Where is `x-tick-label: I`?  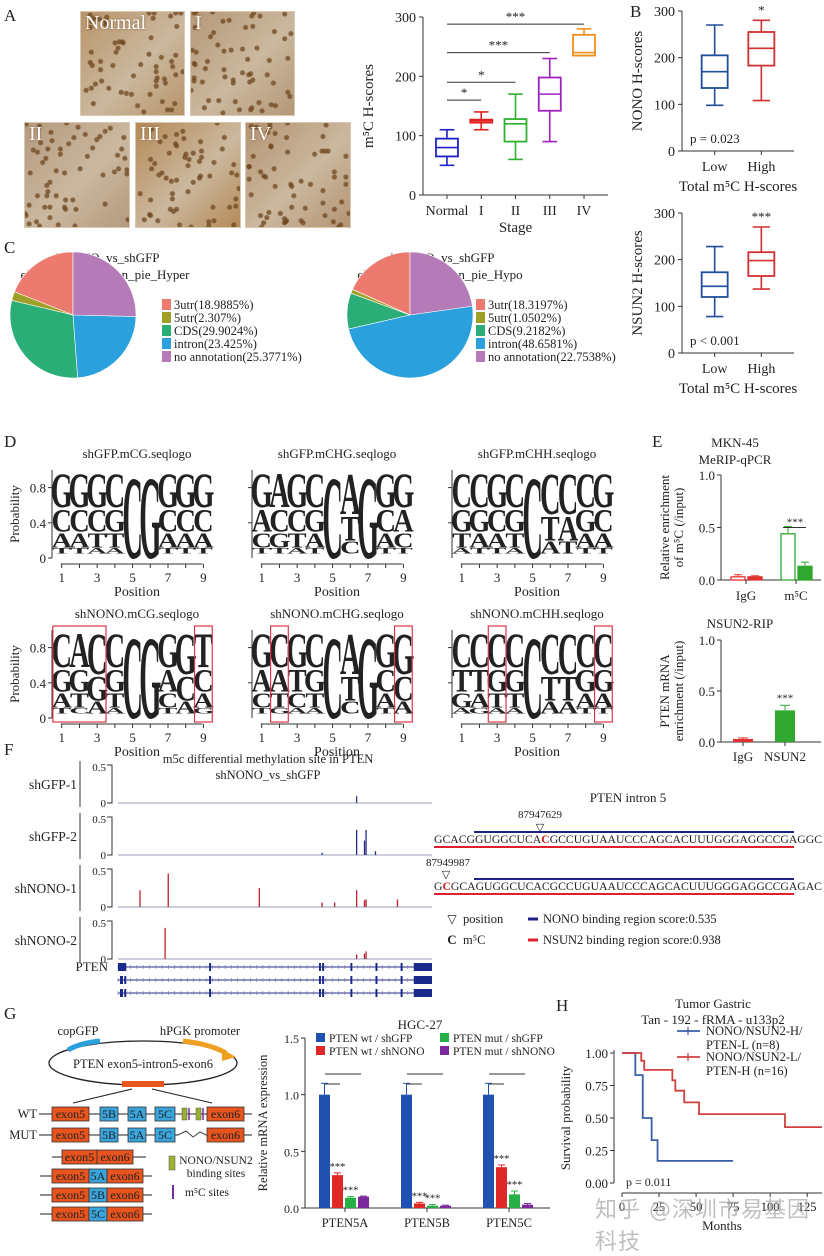 x-tick-label: I is located at coordinates (481, 211).